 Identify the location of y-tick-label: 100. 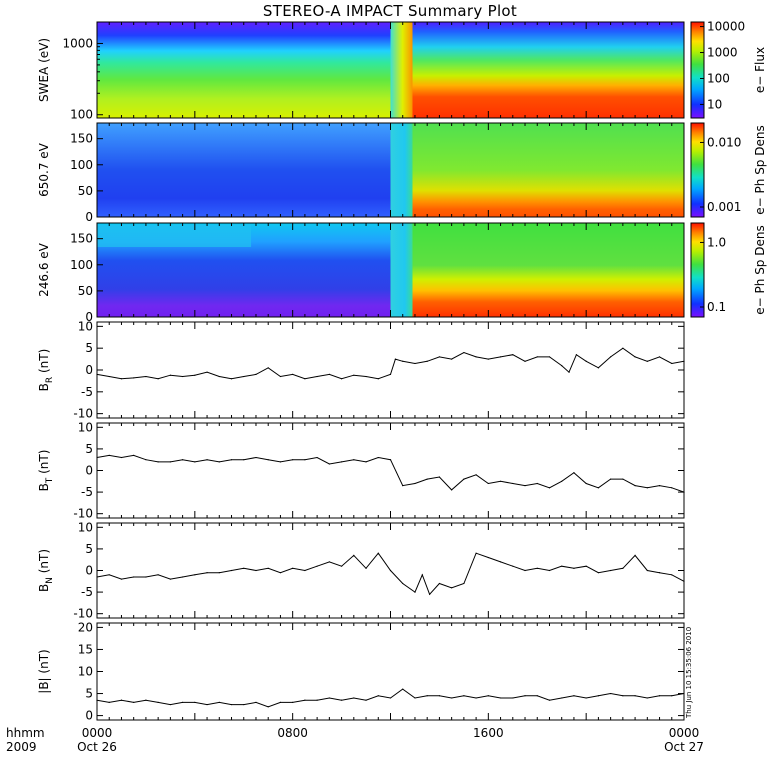
(81, 115).